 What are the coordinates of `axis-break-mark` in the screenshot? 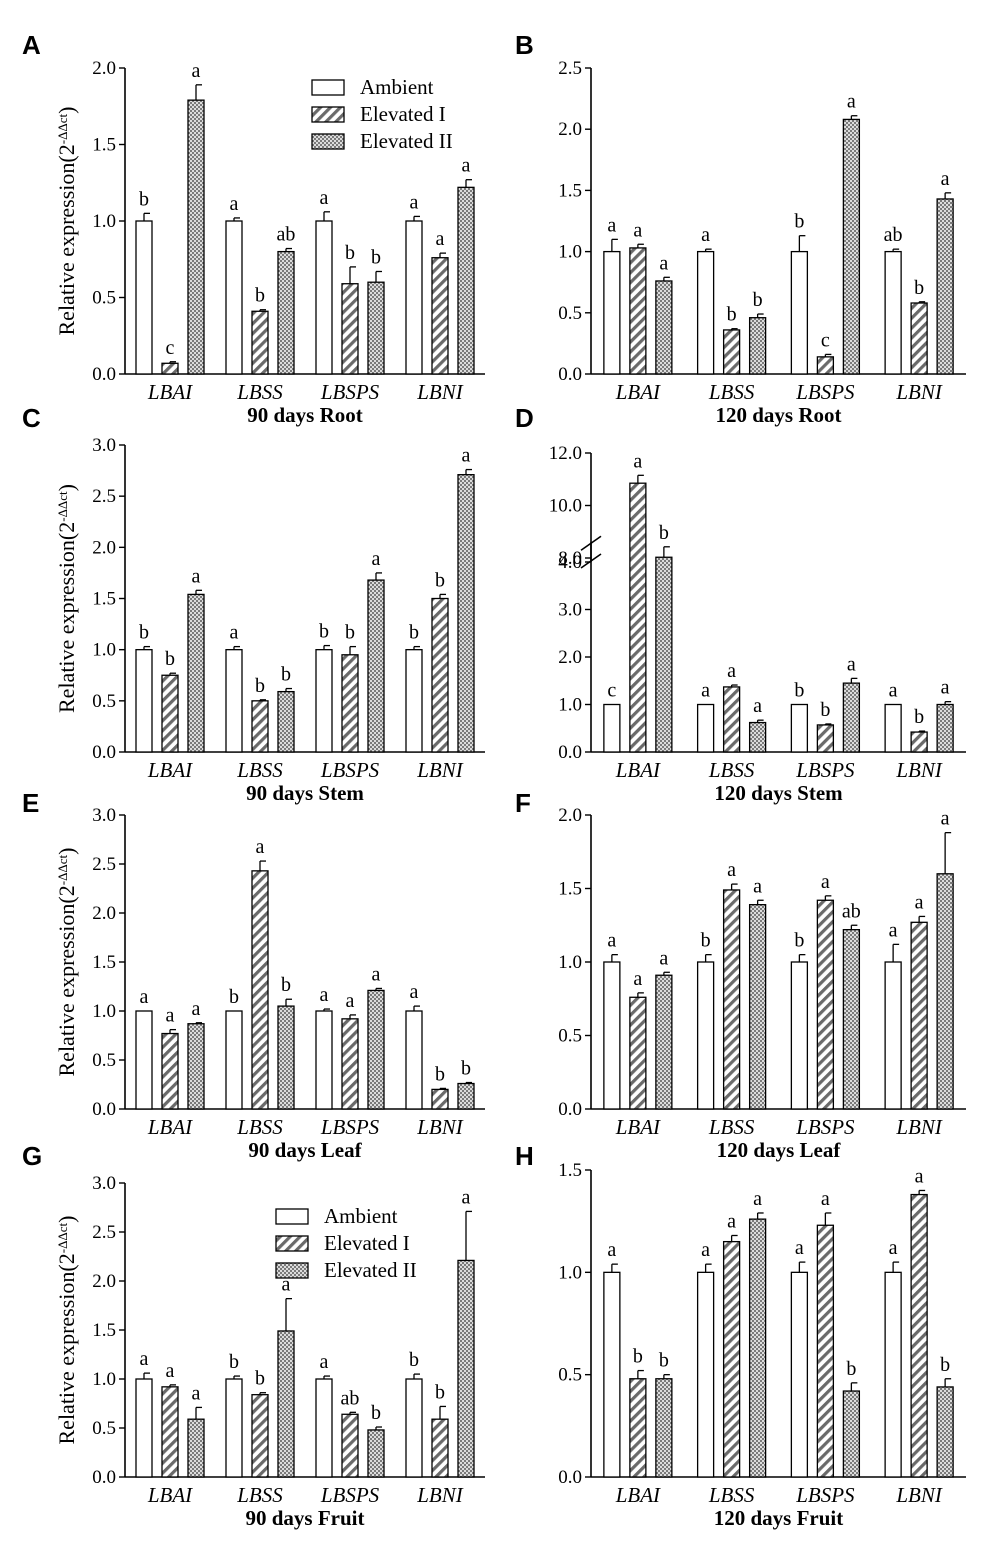 It's located at (591, 561).